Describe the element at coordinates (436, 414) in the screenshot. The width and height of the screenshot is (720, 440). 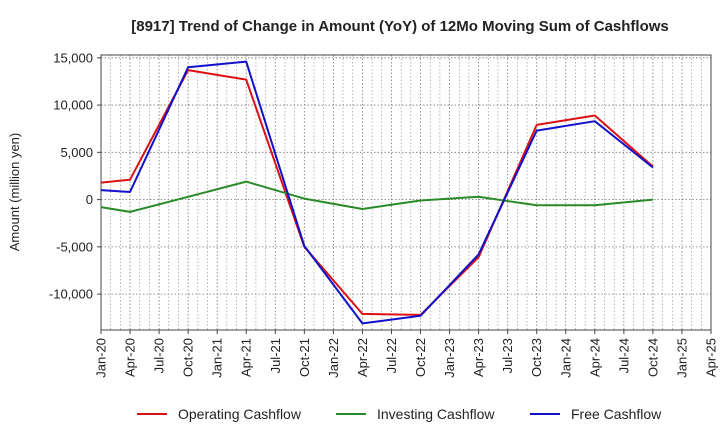
I see `legend-label: Investing Cashflow` at that location.